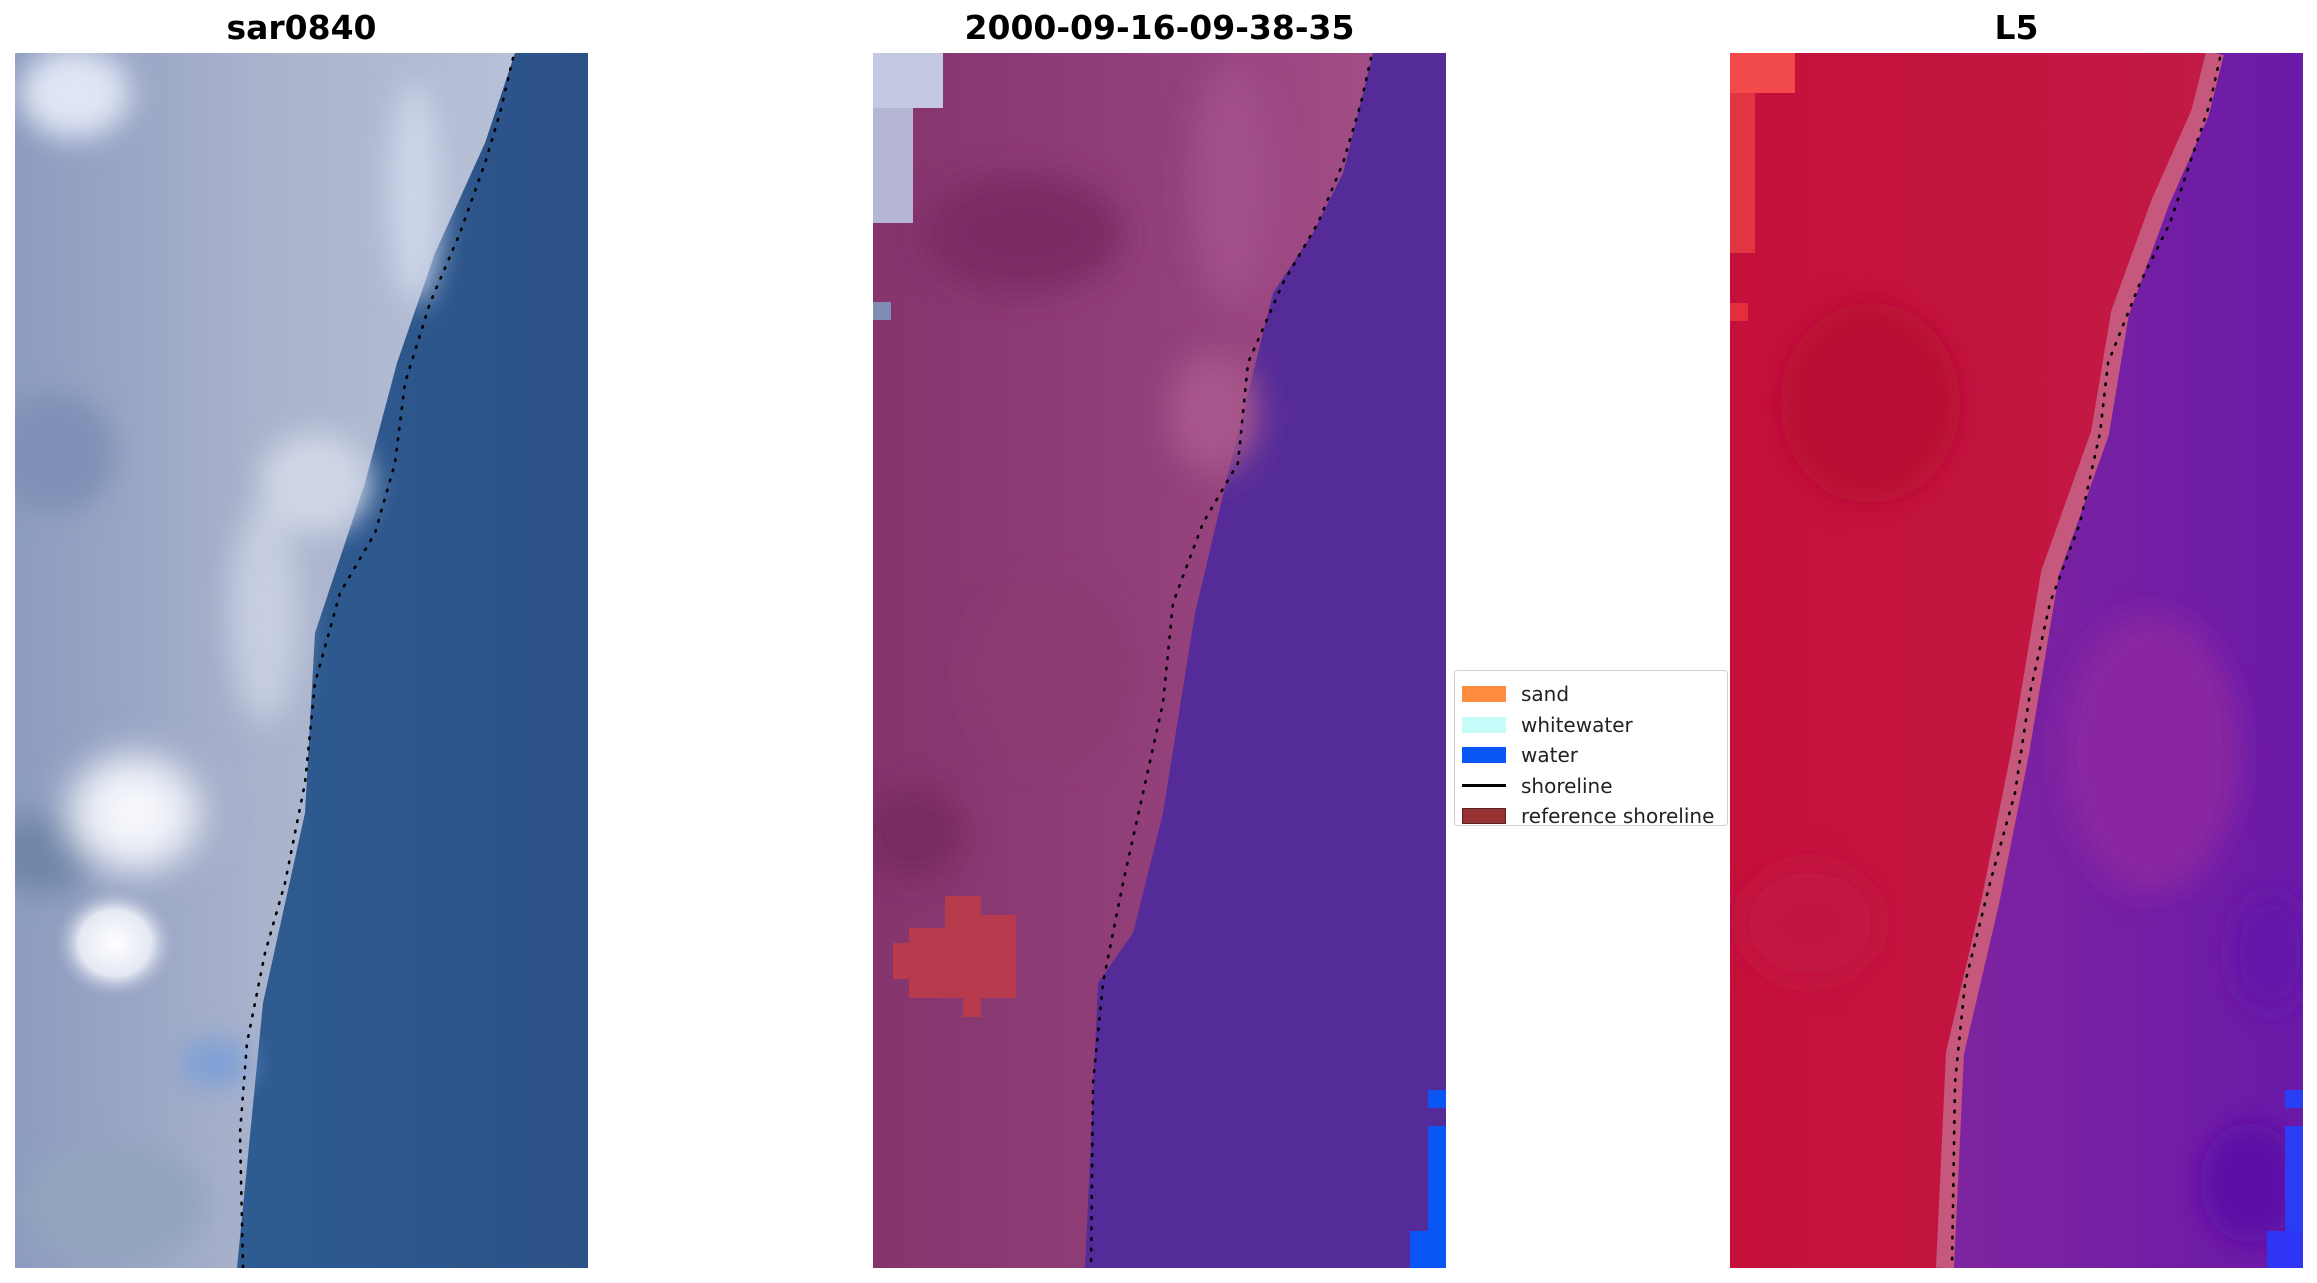 This screenshot has width=2317, height=1283. What do you see at coordinates (1549, 755) in the screenshot?
I see `legend-label: water` at bounding box center [1549, 755].